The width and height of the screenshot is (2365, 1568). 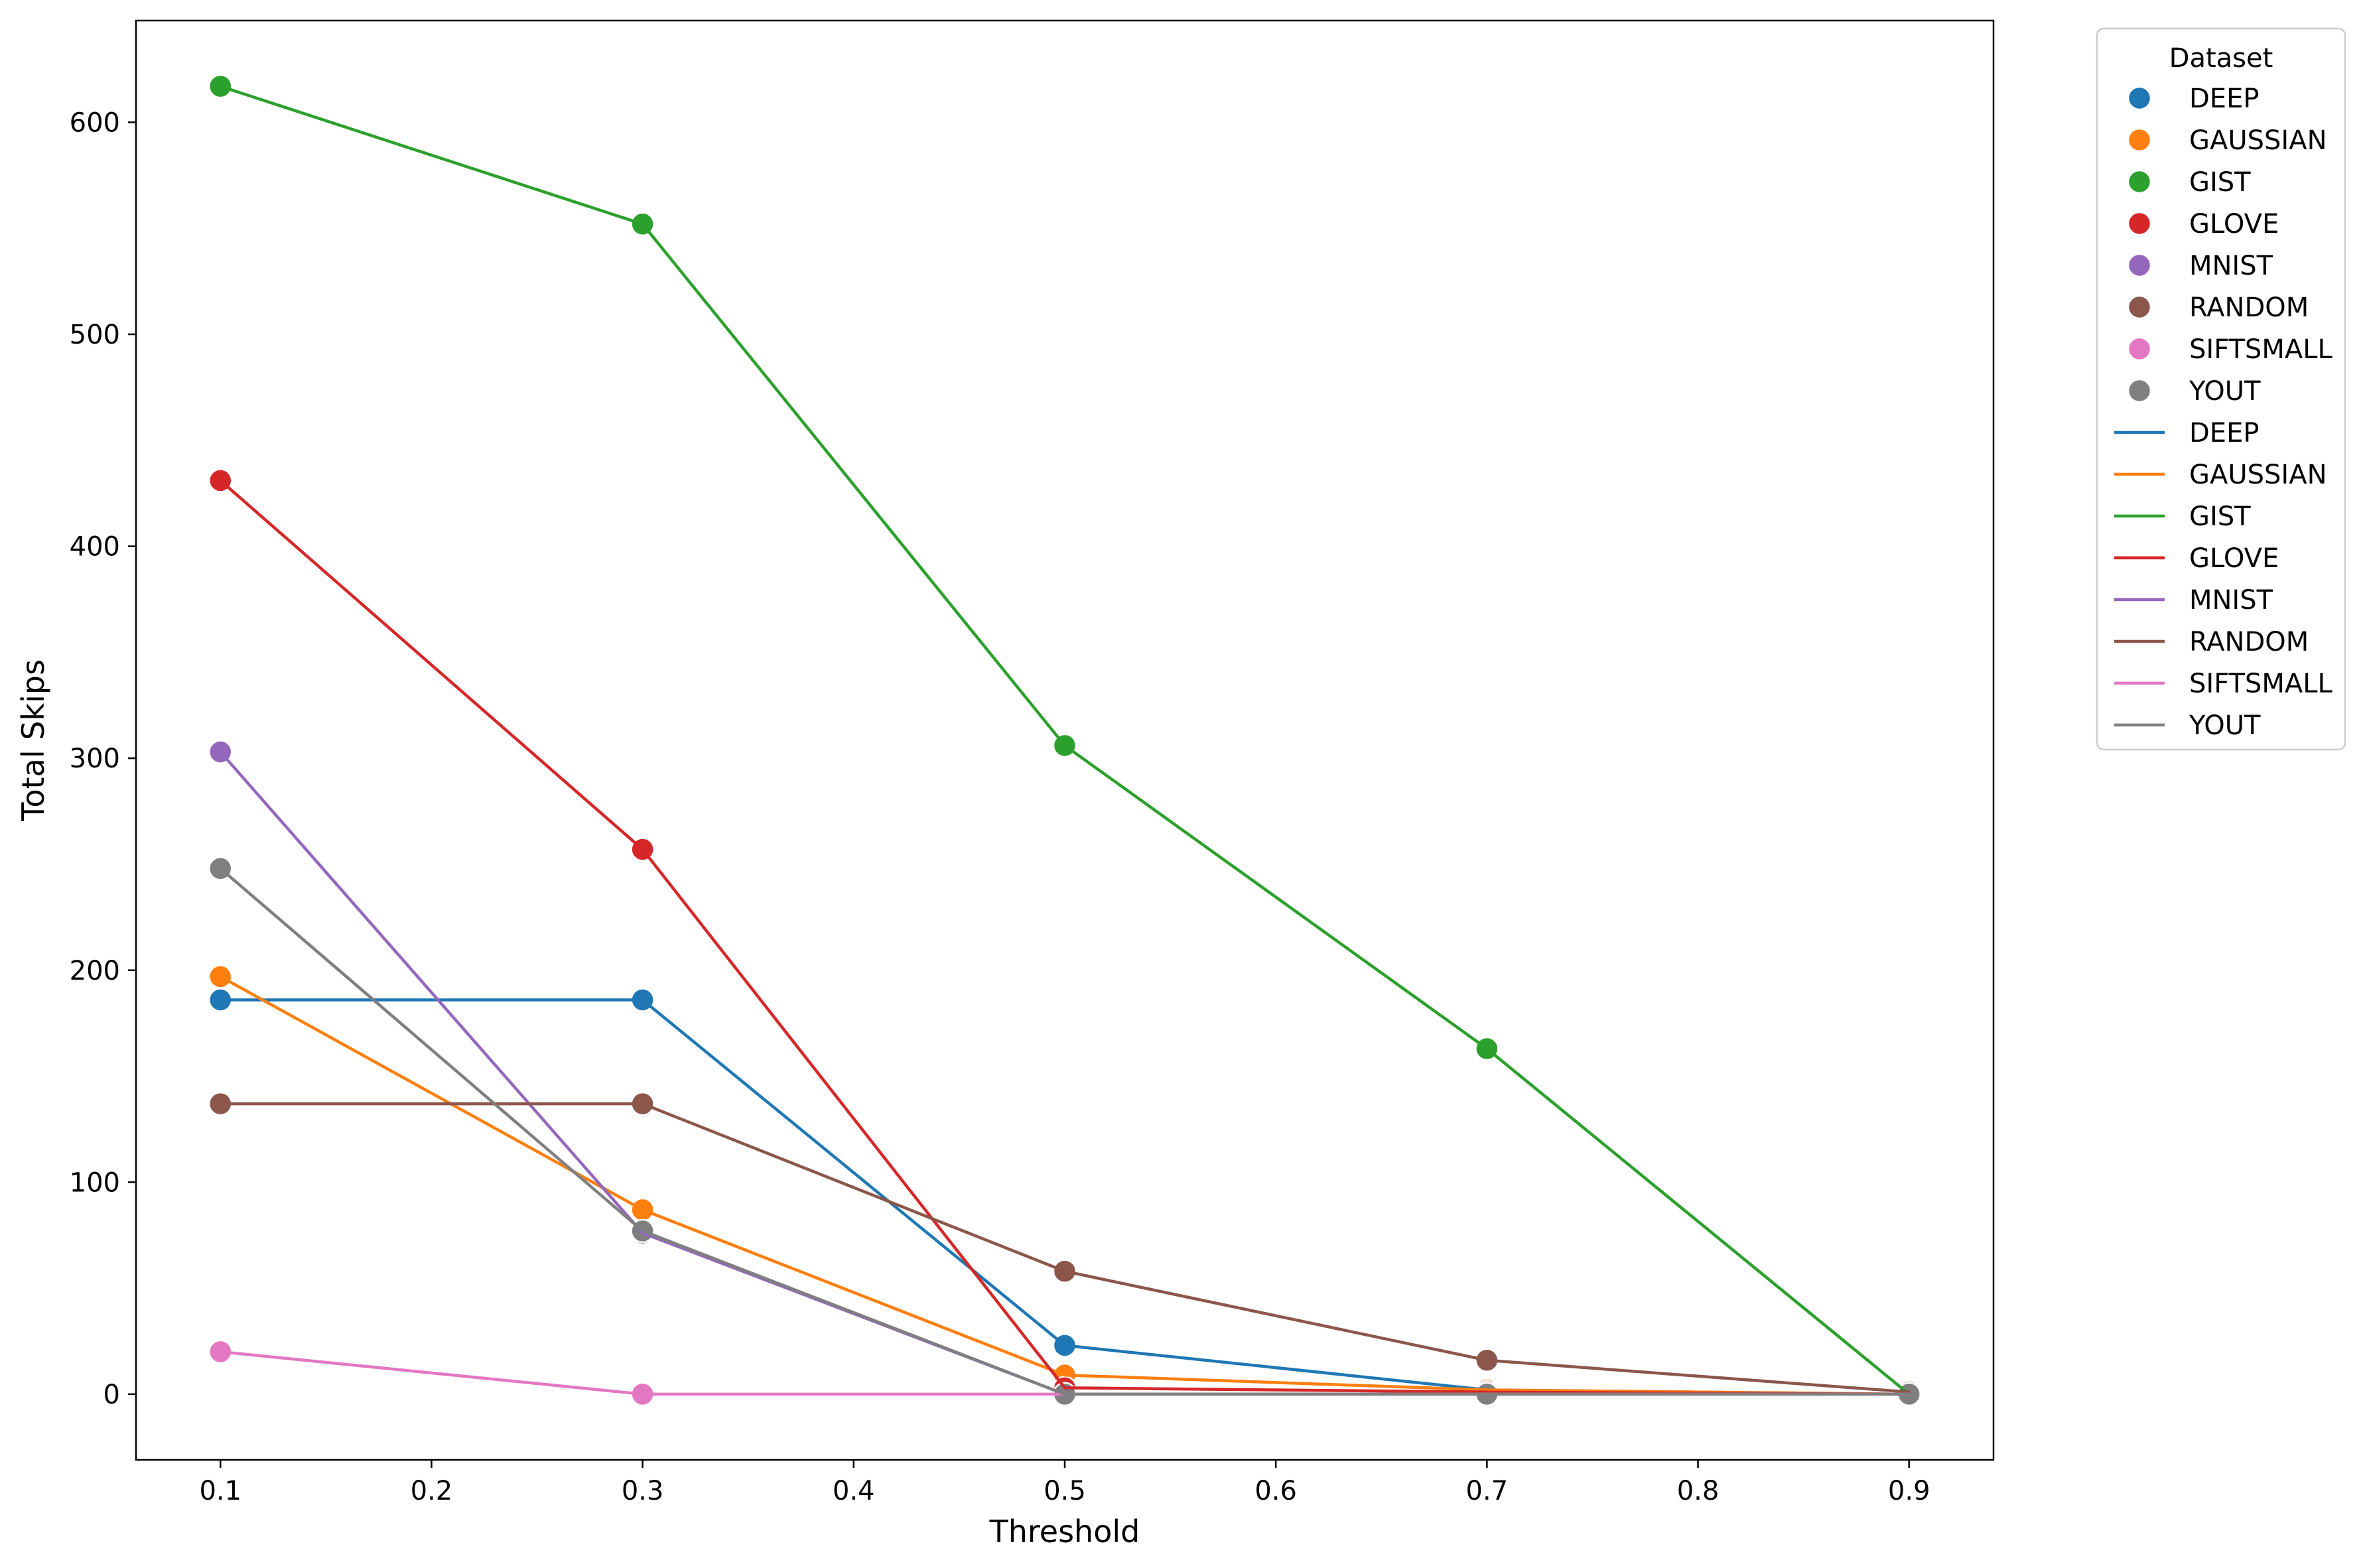 What do you see at coordinates (220, 1491) in the screenshot?
I see `x-tick-label: 0.1` at bounding box center [220, 1491].